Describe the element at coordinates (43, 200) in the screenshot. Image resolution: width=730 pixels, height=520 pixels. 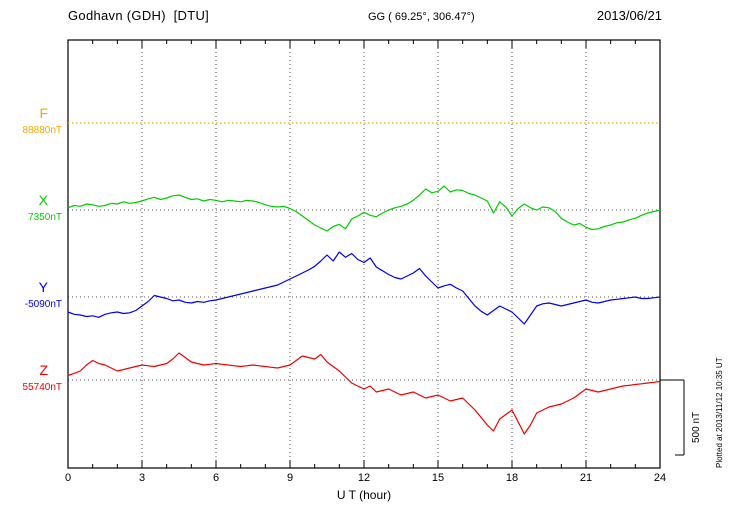
I see `component-name-X: X` at that location.